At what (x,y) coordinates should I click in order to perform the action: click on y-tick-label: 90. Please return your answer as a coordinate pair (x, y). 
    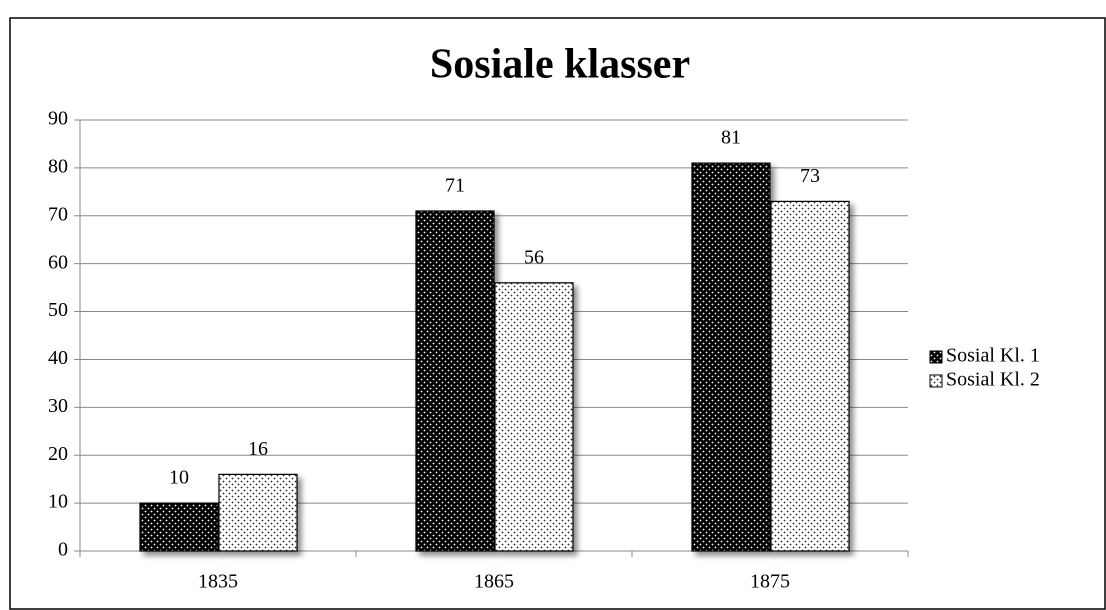
    Looking at the image, I should click on (58, 119).